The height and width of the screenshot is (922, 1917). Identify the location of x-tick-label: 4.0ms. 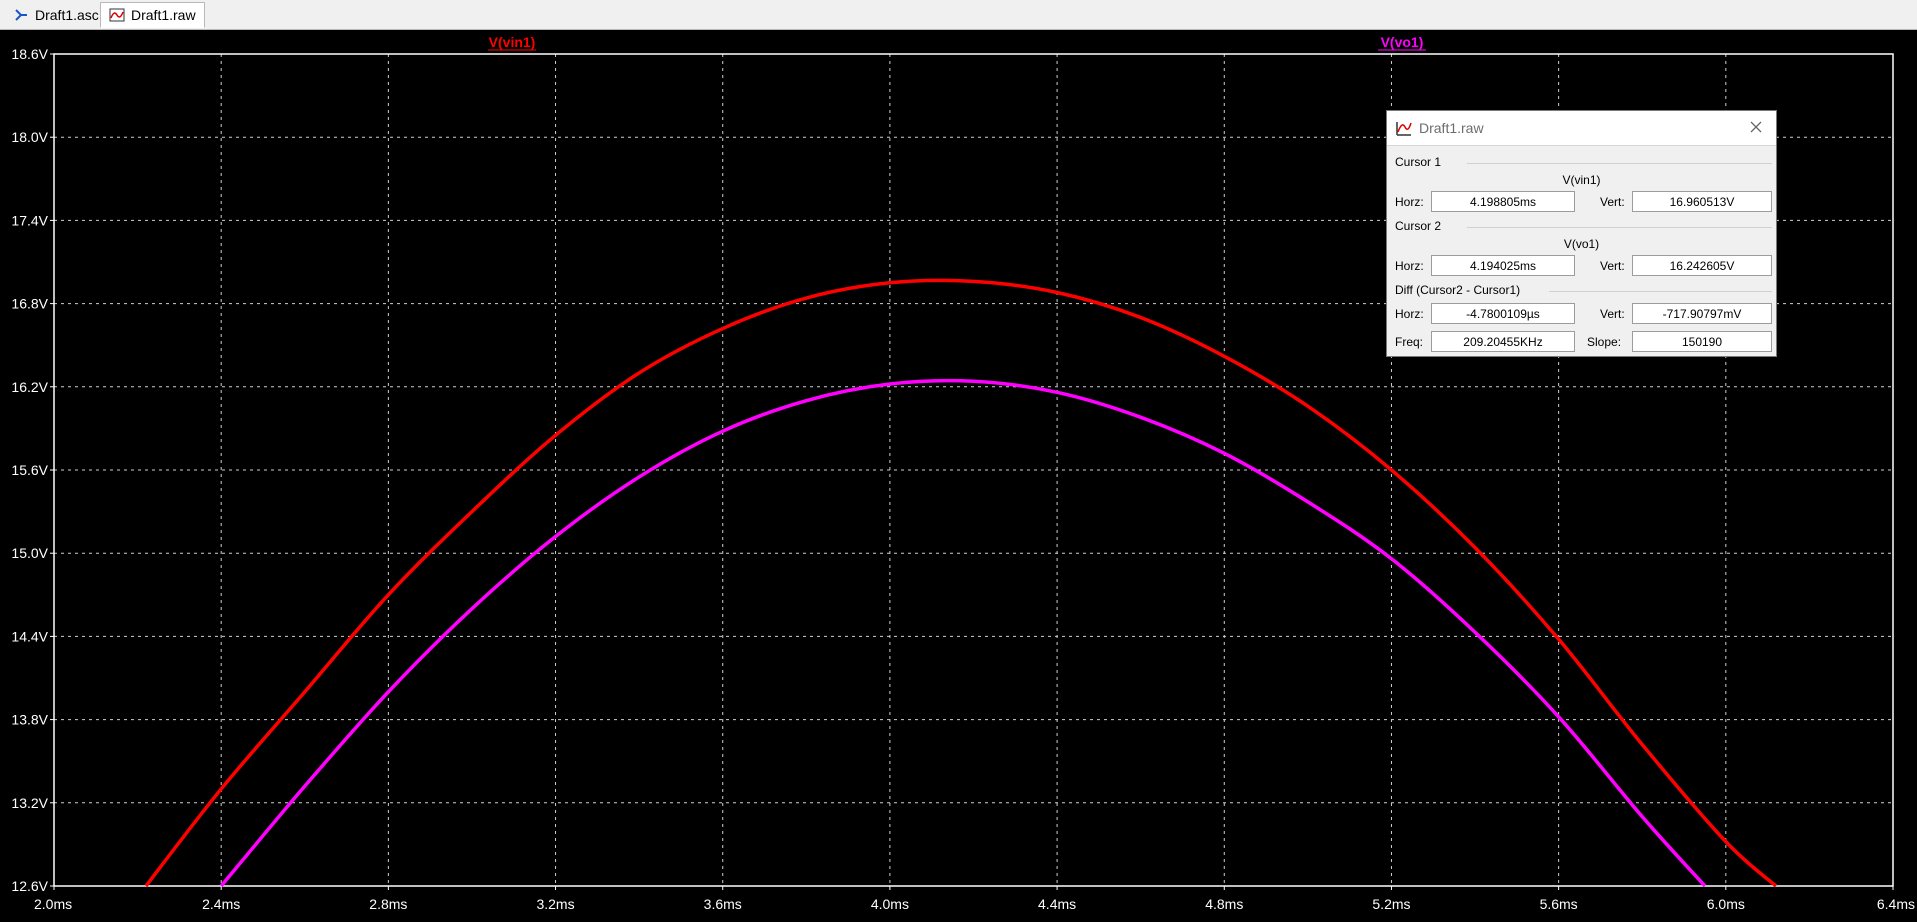
(890, 904).